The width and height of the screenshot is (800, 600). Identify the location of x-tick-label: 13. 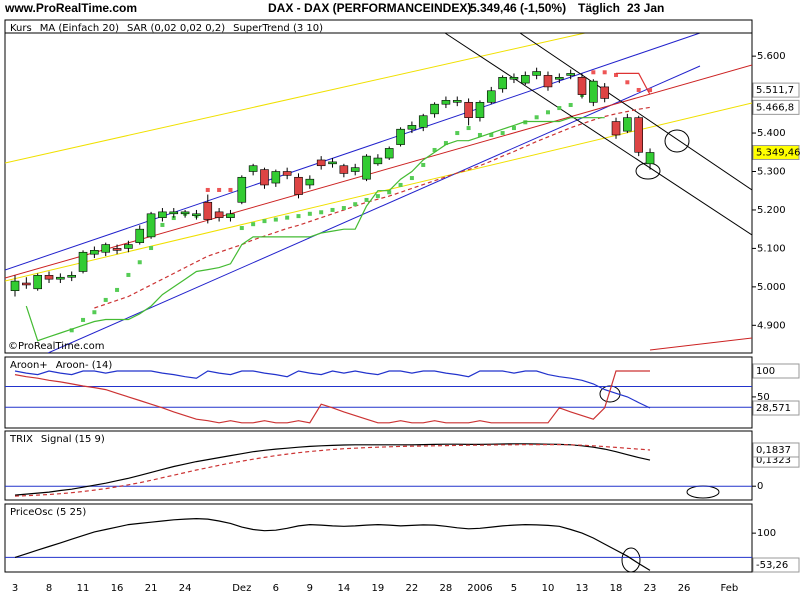
(582, 588).